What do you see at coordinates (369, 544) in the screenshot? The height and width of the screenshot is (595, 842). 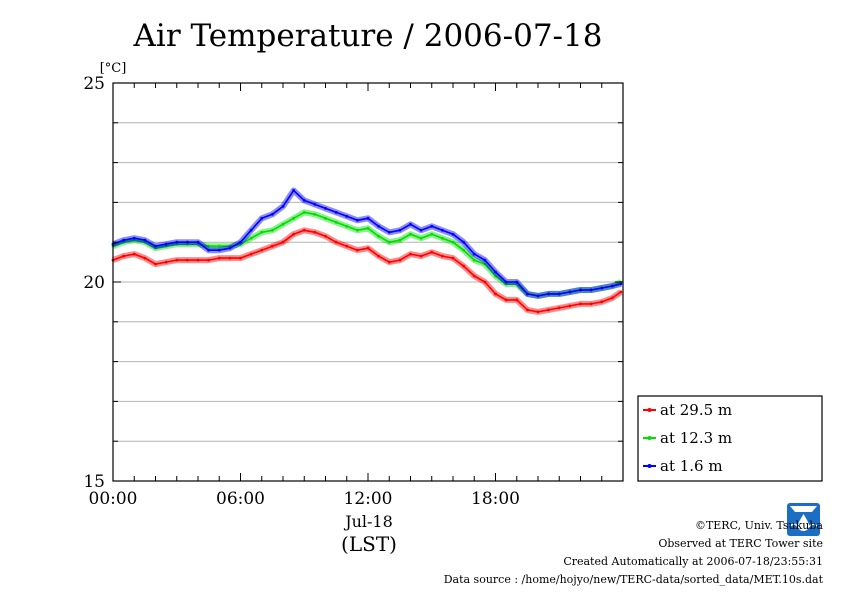 I see `timezone-label: (LST)` at bounding box center [369, 544].